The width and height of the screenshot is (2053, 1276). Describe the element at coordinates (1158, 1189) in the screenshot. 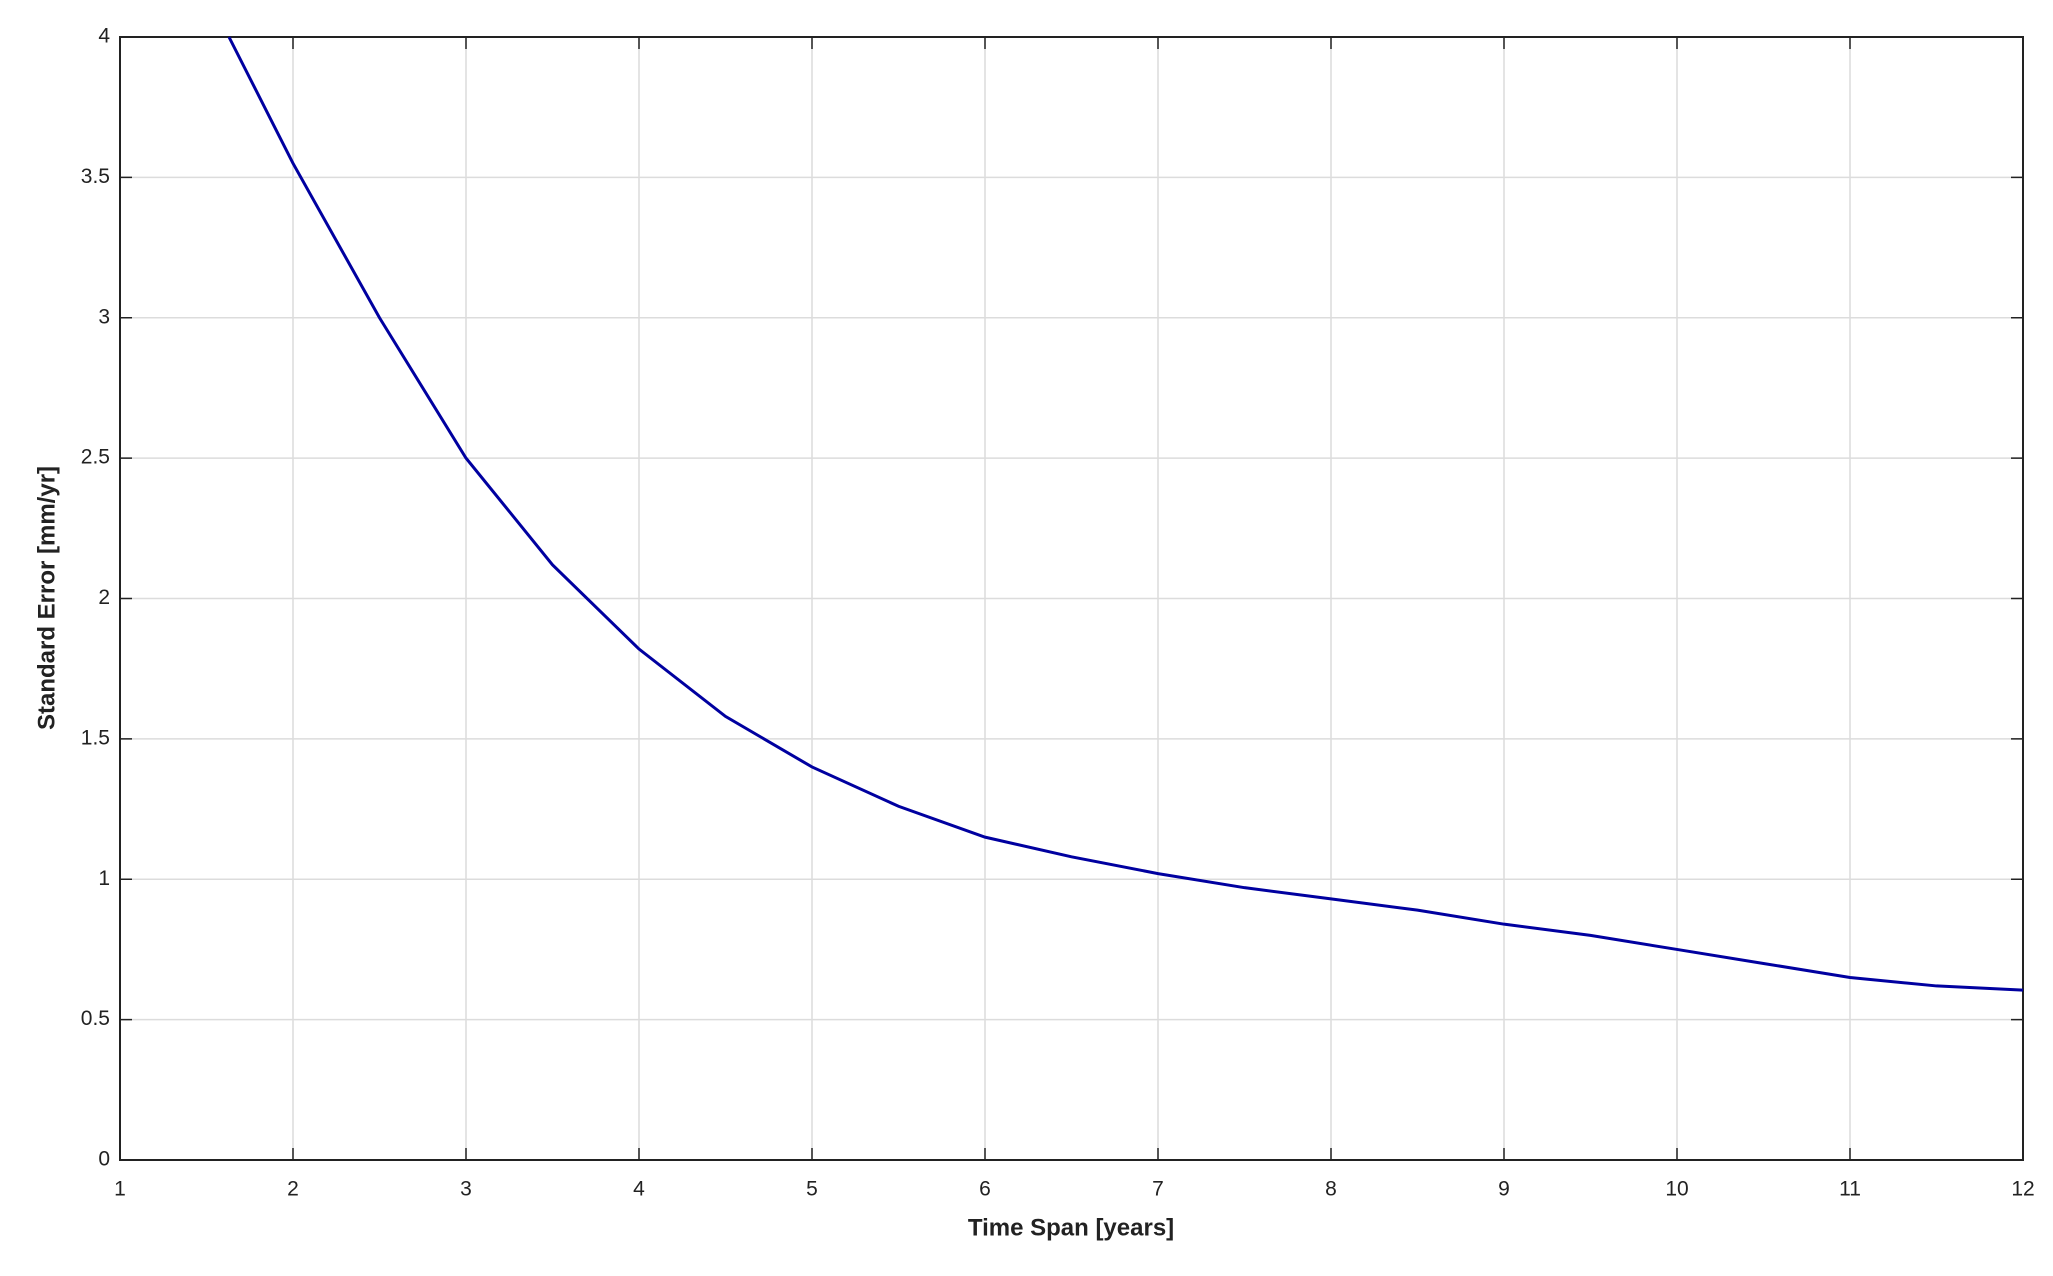

I see `x-tick-label: 7` at that location.